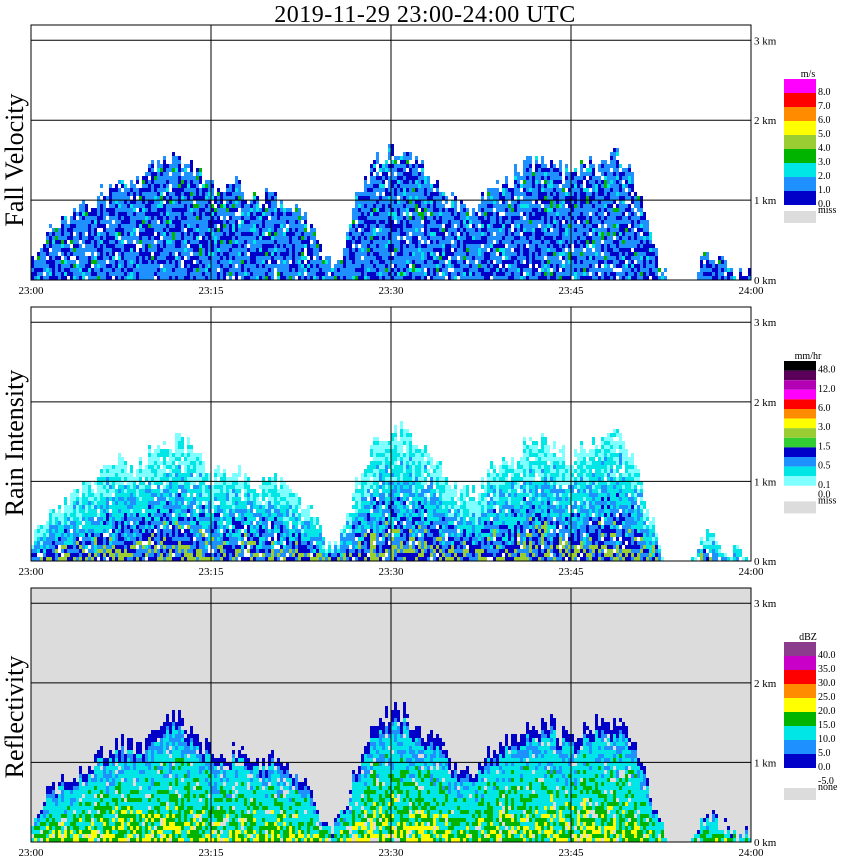 The width and height of the screenshot is (850, 868). I want to click on legend-label: 8.0, so click(824, 92).